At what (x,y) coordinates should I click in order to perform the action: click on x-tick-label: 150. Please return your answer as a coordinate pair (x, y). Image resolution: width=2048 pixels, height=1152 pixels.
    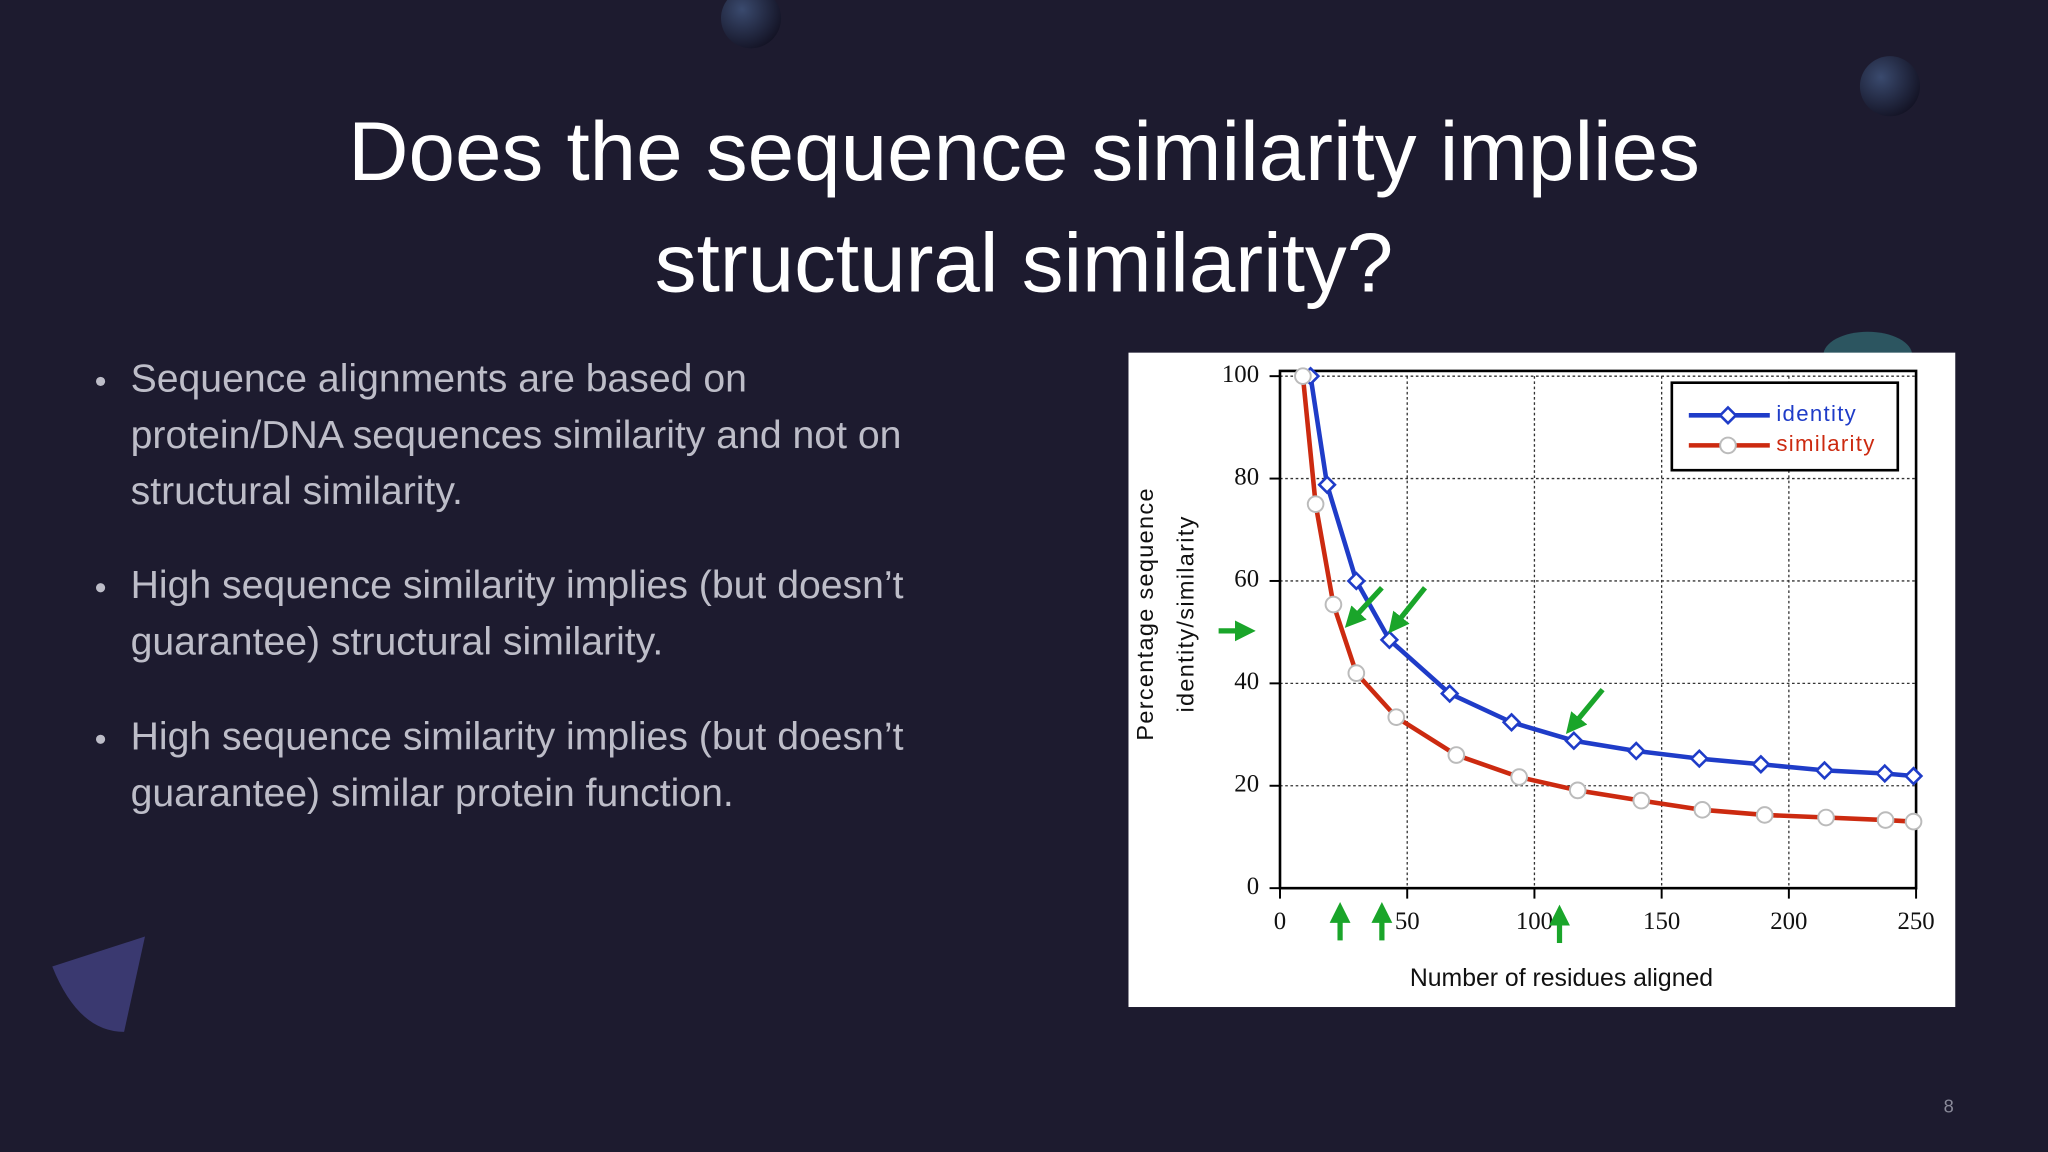
    Looking at the image, I should click on (1661, 921).